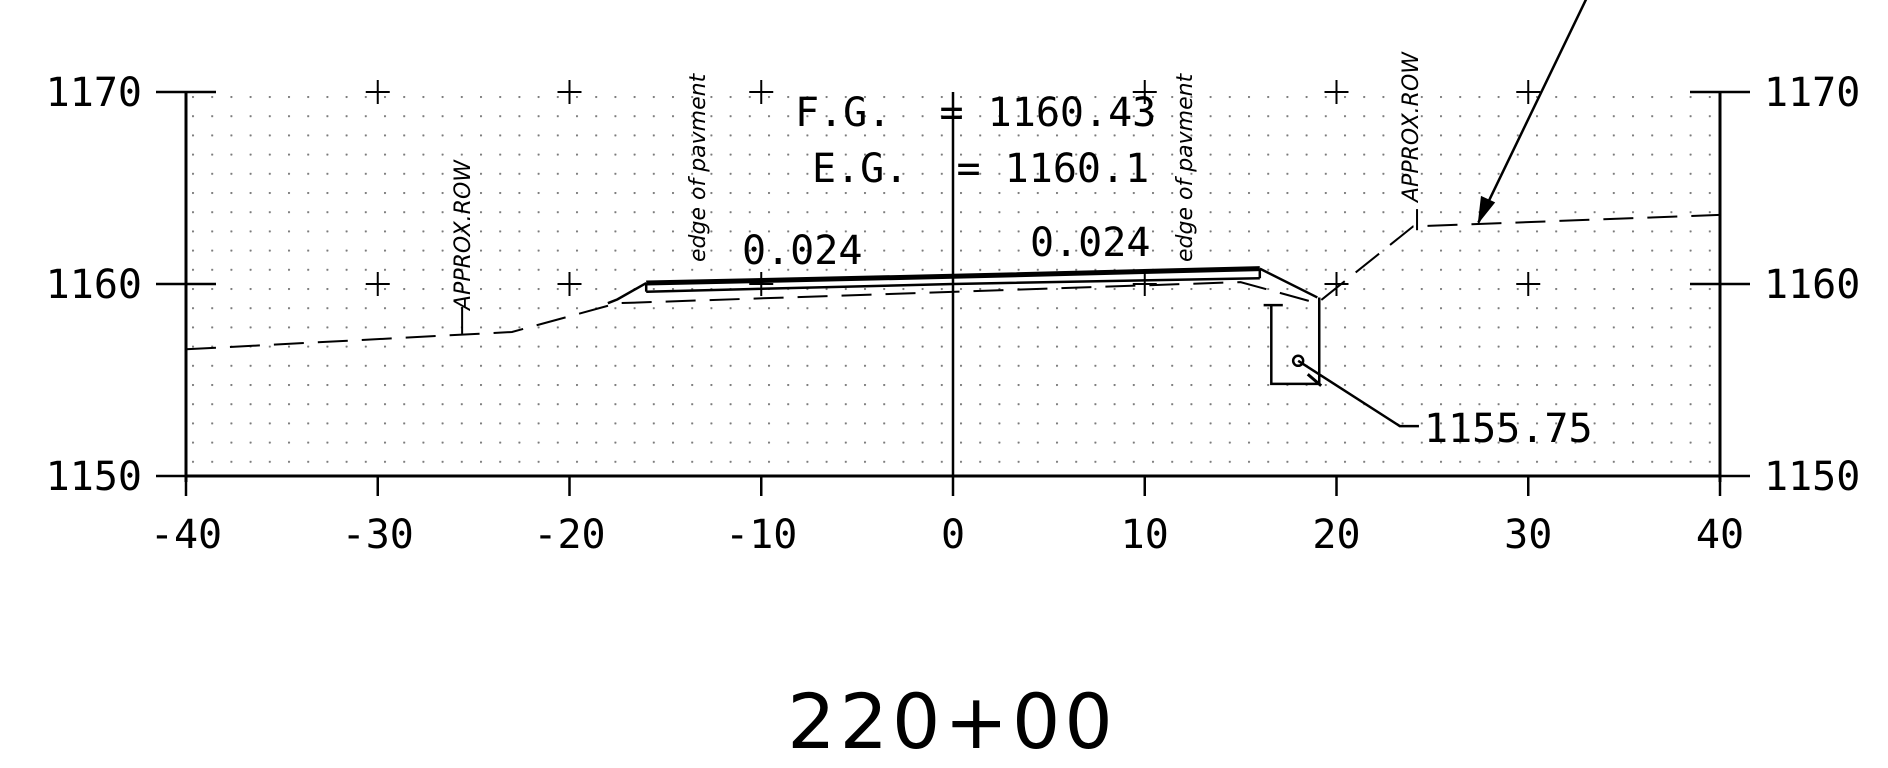 Image resolution: width=1888 pixels, height=768 pixels. I want to click on slope-left-label: 0.024, so click(802, 251).